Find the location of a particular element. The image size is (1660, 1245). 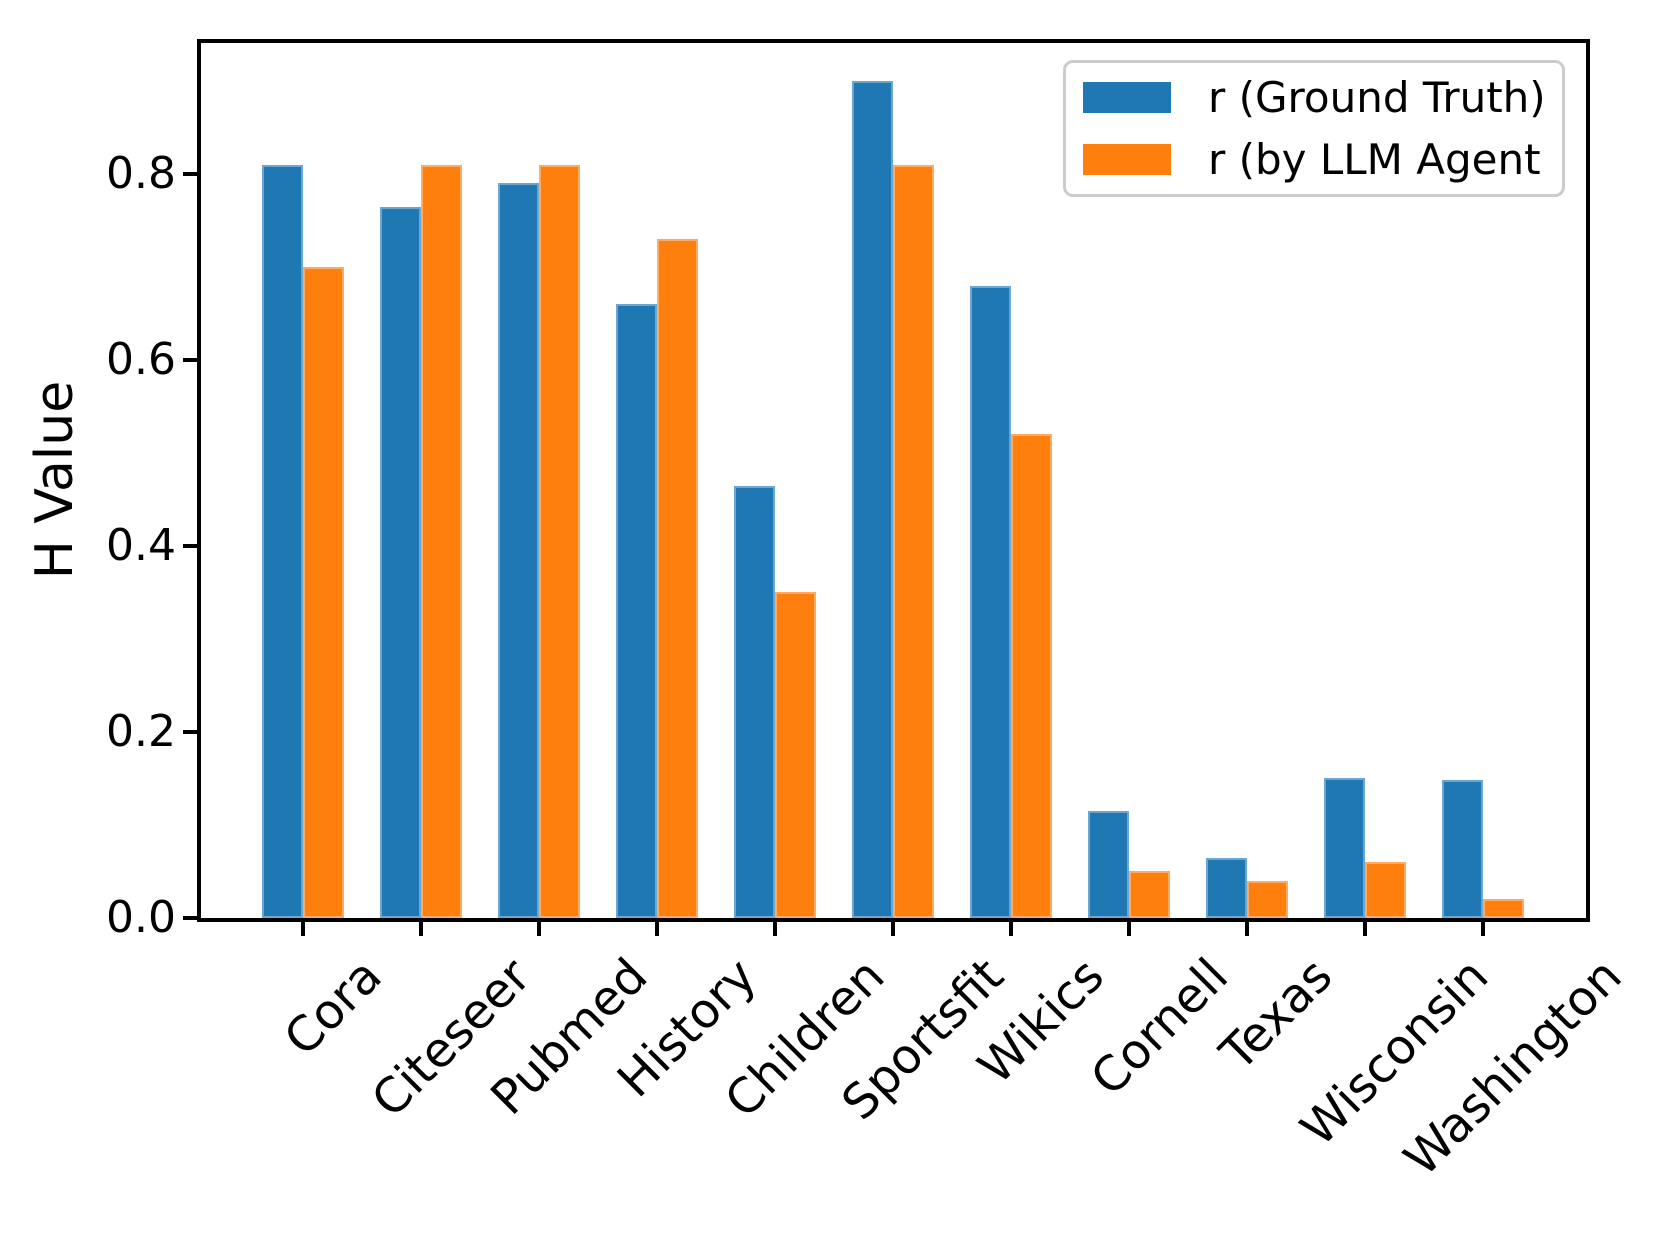

legend-swatch-ground-truth is located at coordinates (1127, 97).